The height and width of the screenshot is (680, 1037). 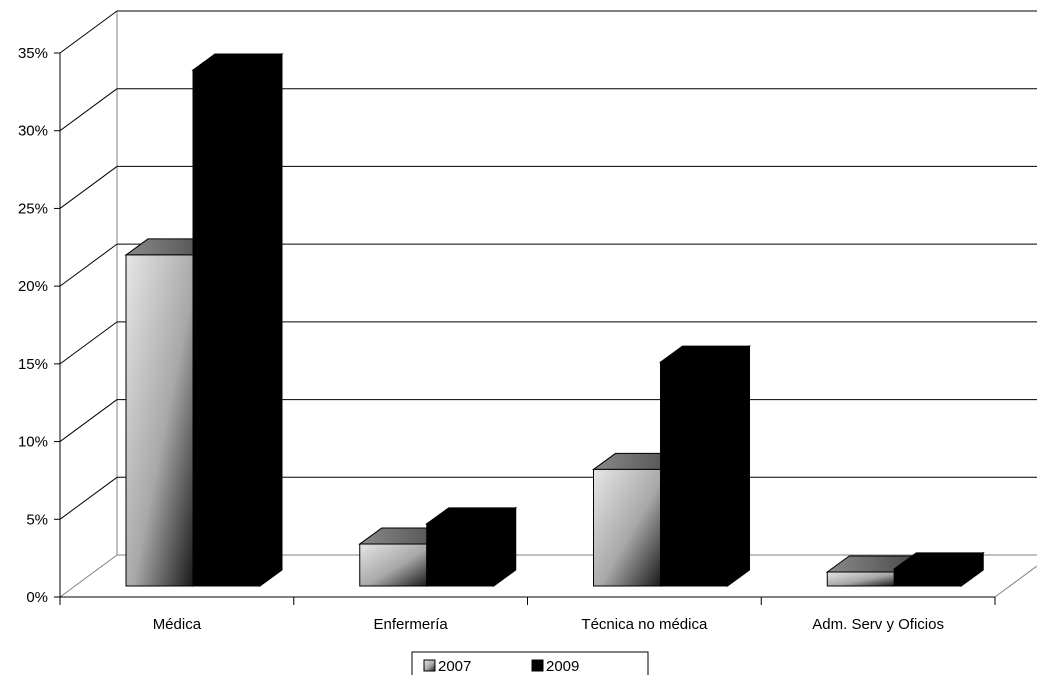 I want to click on x-tick-label: Adm. Serv y Oficios, so click(x=878, y=624).